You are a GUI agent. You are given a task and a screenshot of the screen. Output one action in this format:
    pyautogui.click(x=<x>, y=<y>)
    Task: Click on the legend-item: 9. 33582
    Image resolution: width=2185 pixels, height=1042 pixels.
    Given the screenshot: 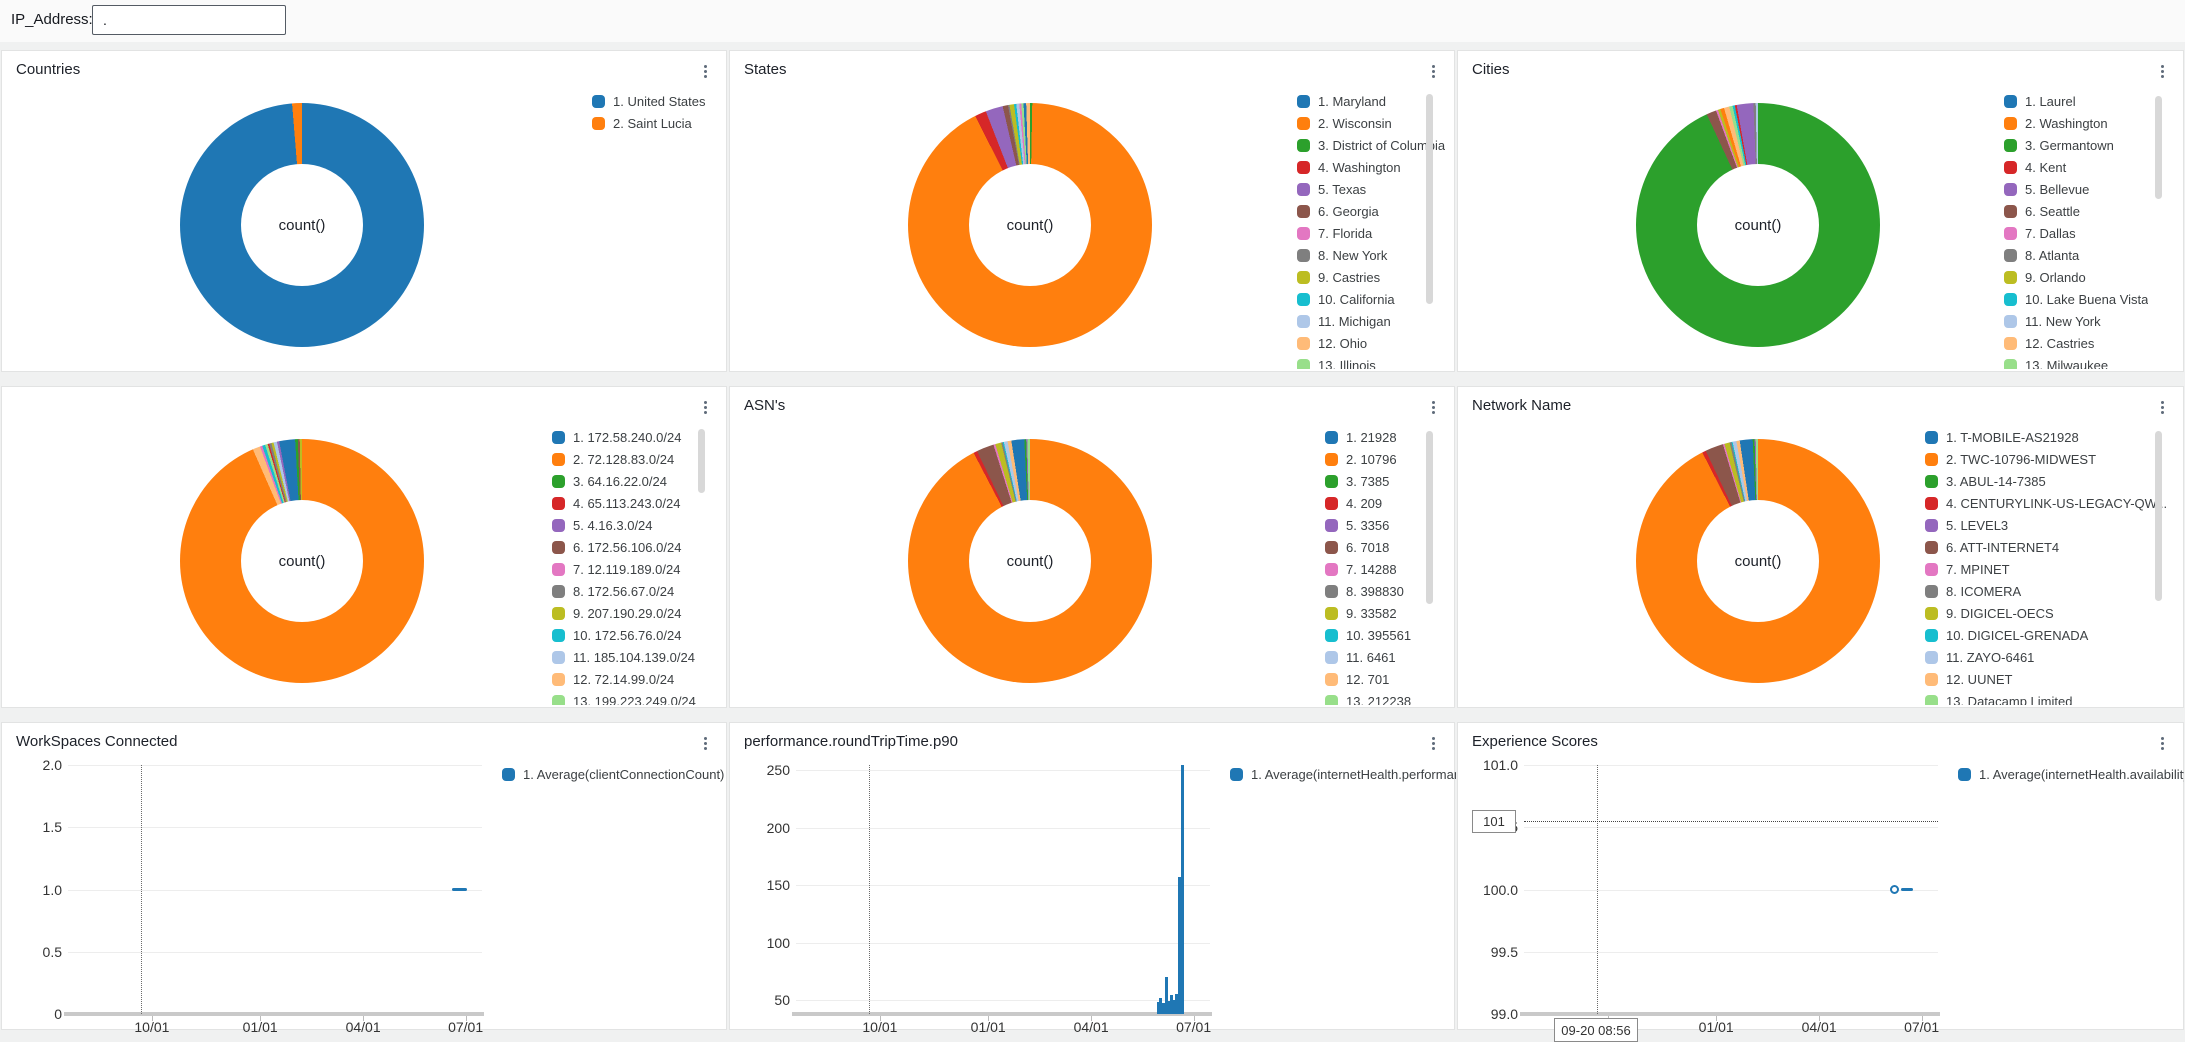 What is the action you would take?
    pyautogui.click(x=1368, y=613)
    